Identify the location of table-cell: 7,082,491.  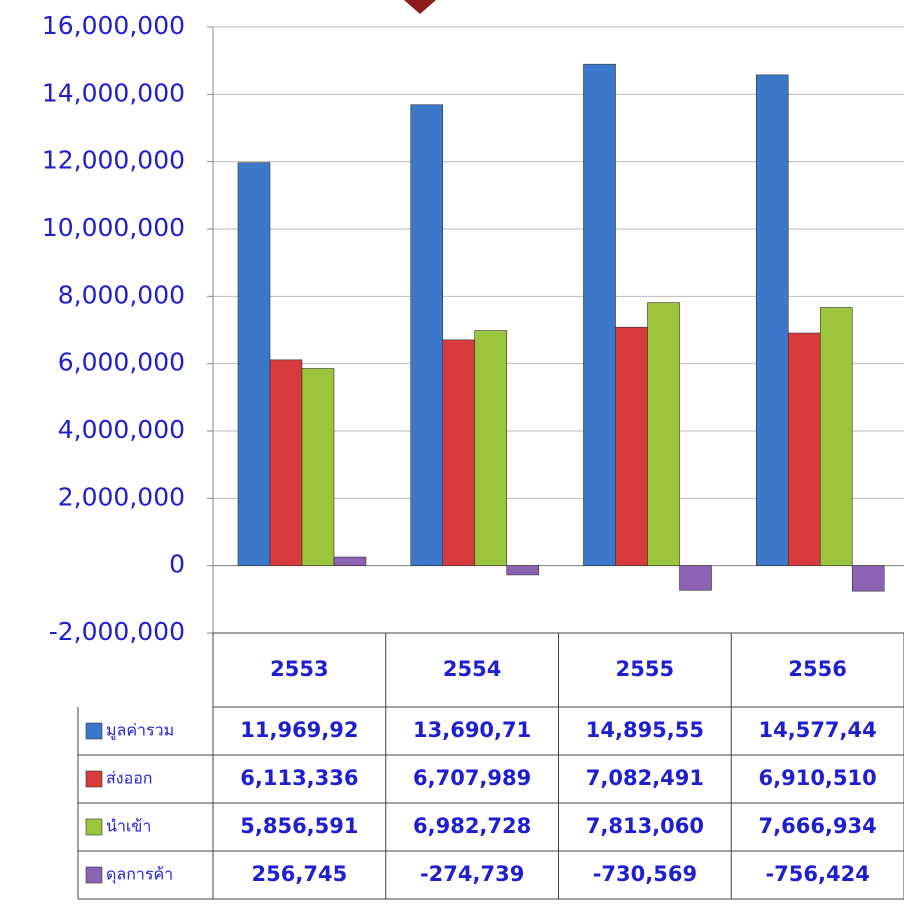
(645, 778).